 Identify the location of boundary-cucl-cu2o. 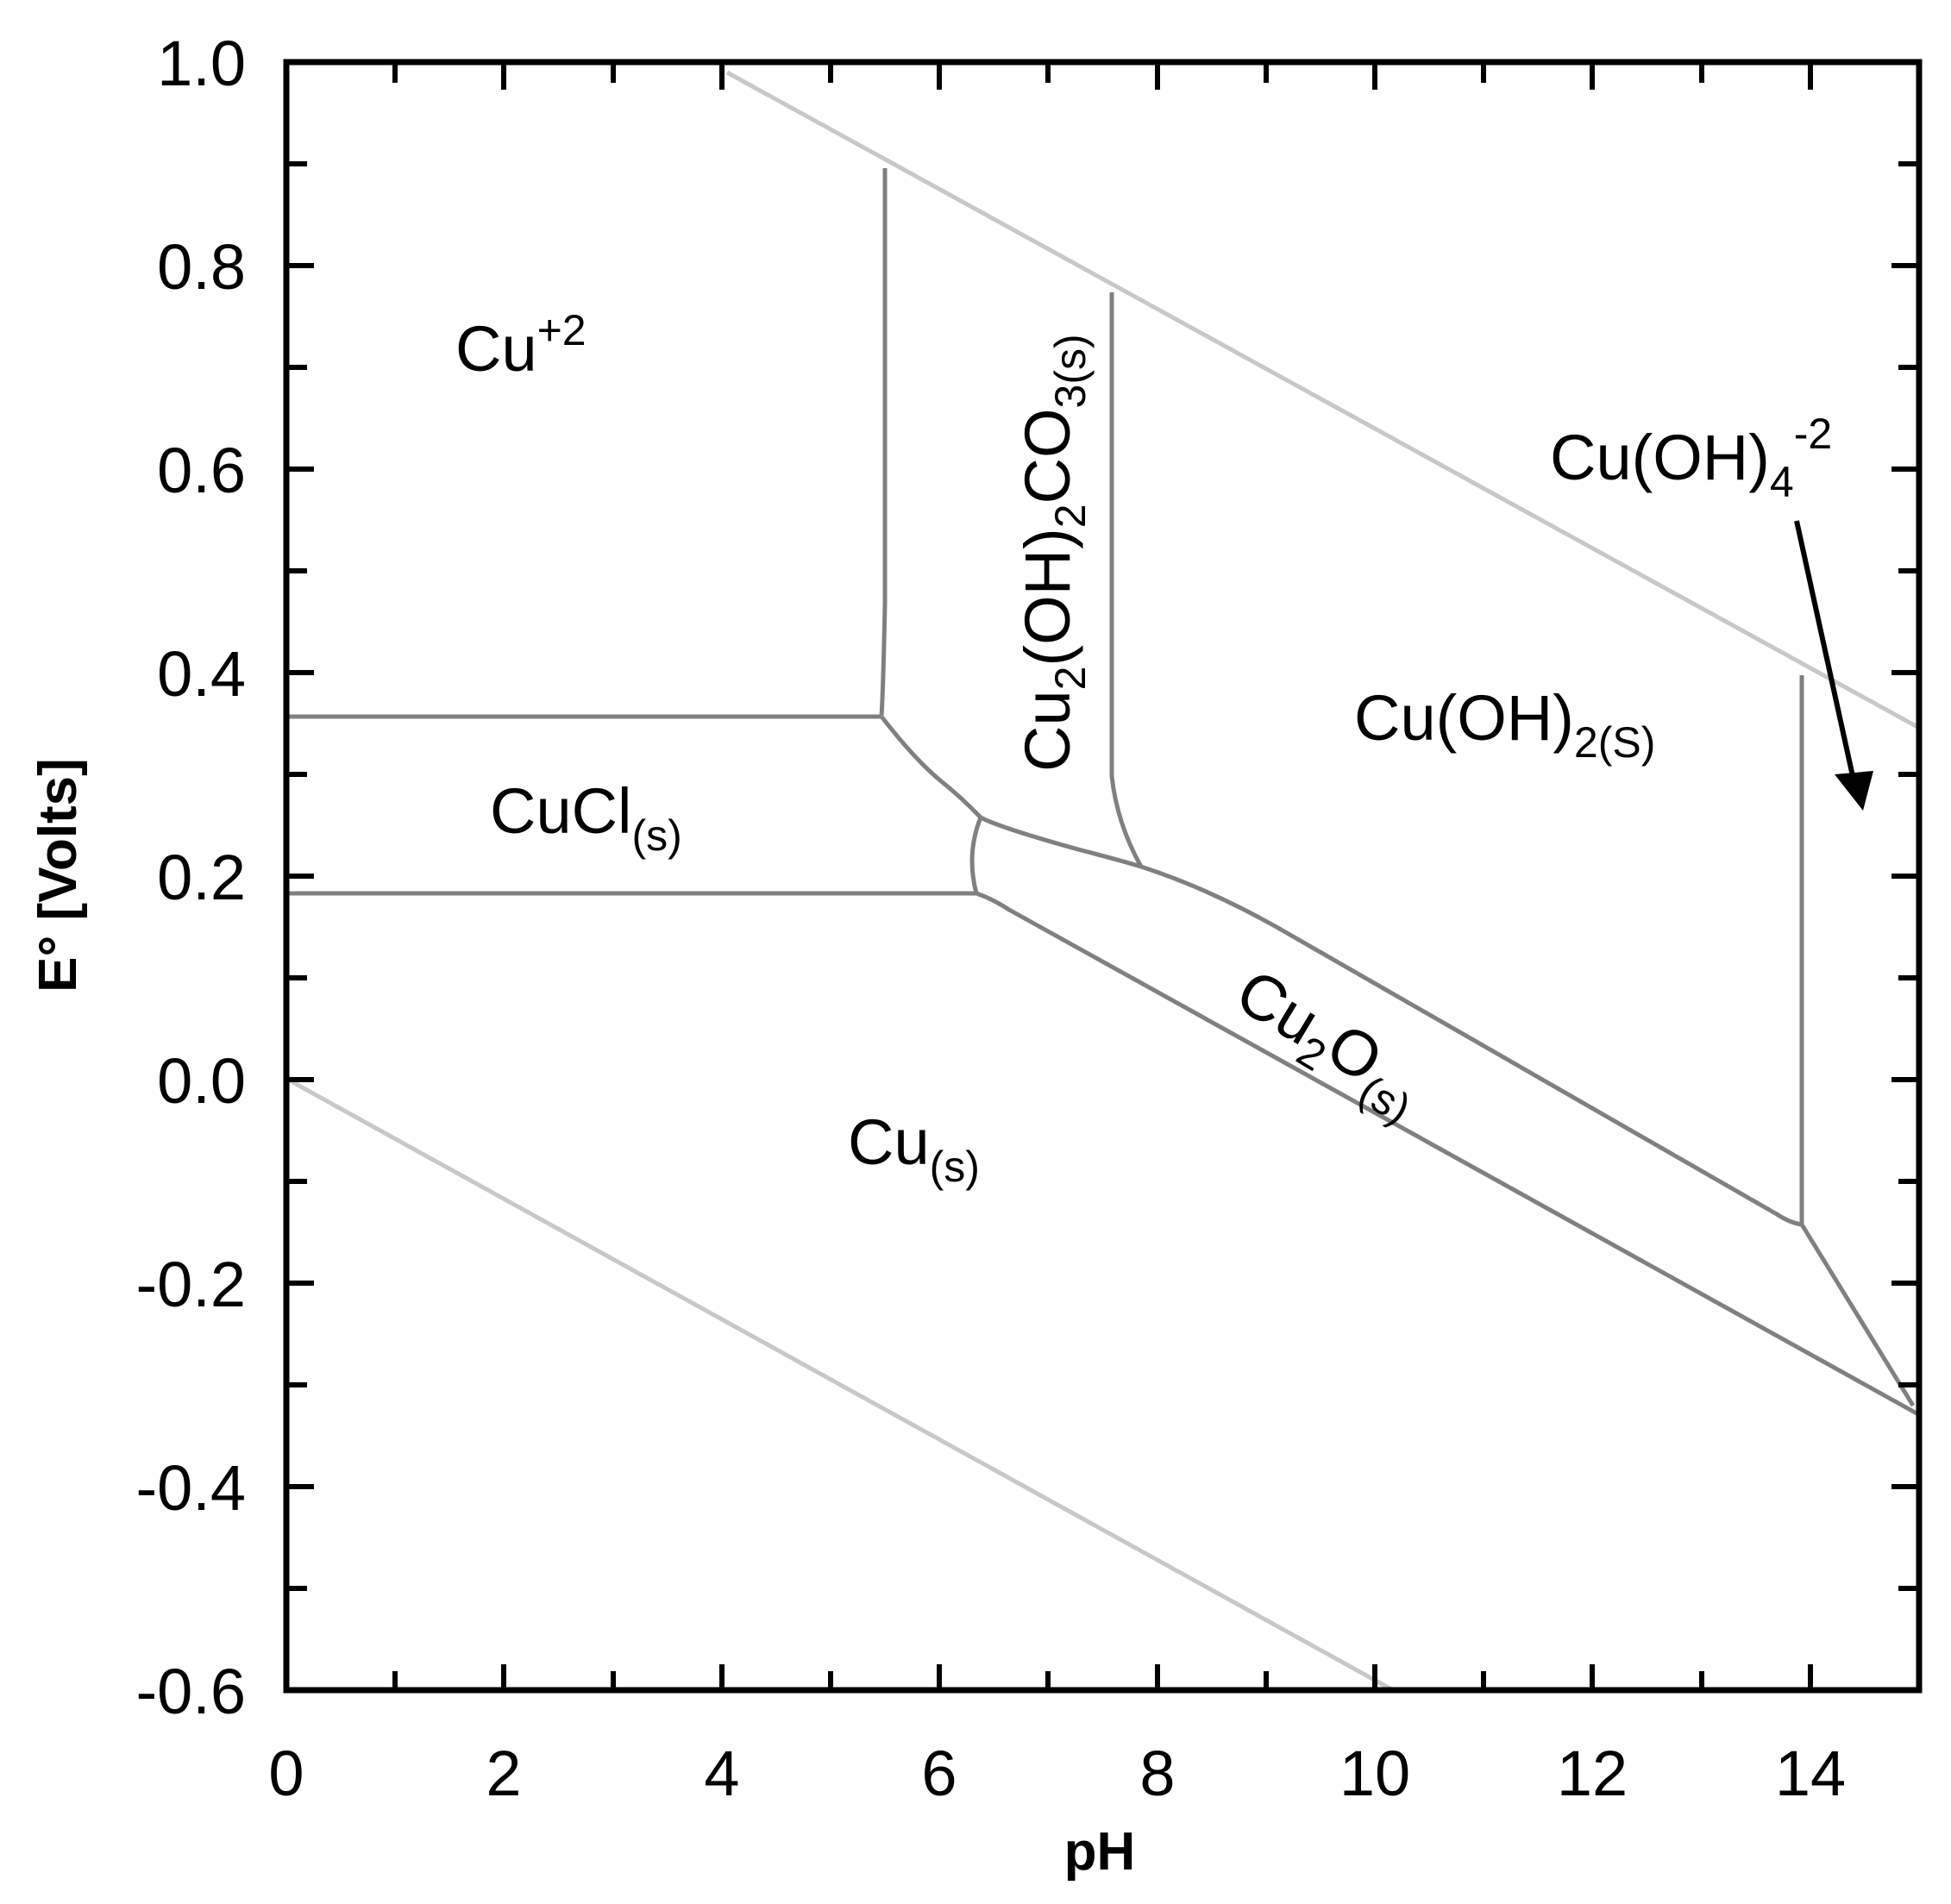
(976, 856).